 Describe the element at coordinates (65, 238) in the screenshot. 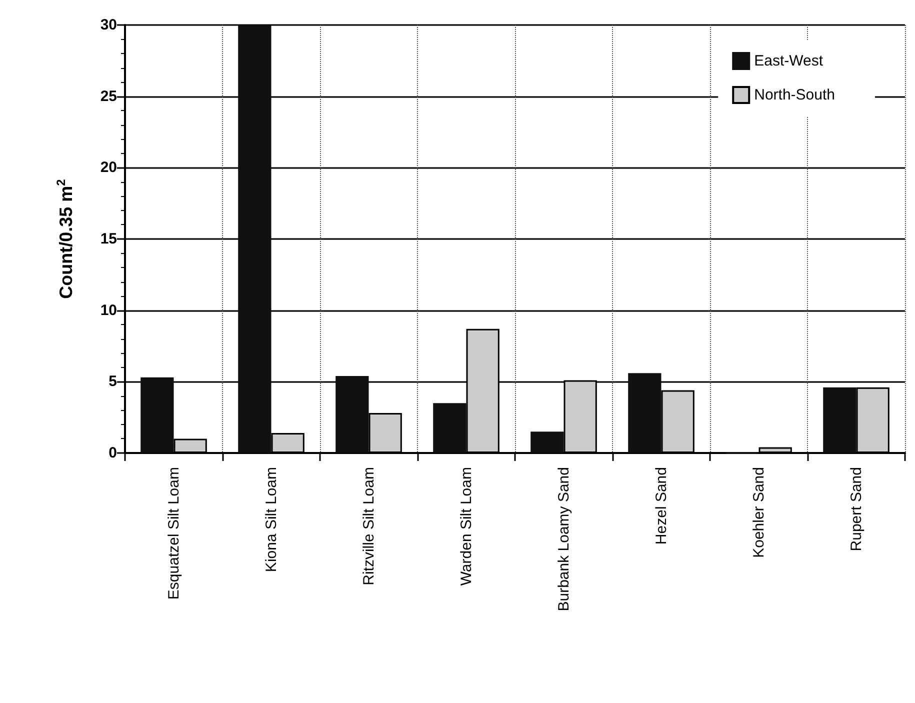

I see `y-axis-title: Count/0.35 m2` at that location.